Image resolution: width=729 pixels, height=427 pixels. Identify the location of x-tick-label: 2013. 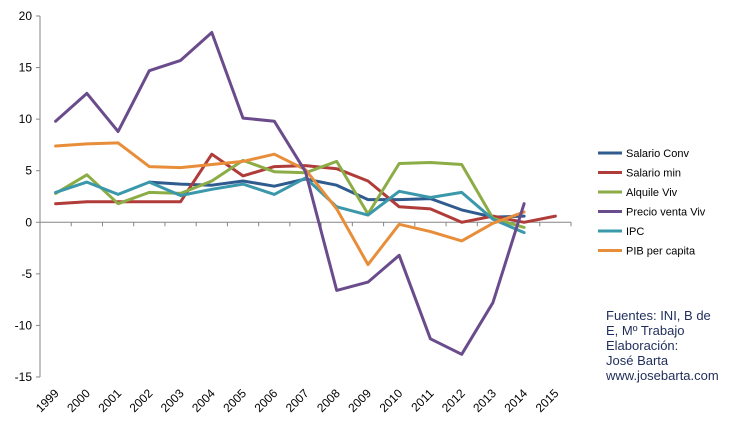
(484, 400).